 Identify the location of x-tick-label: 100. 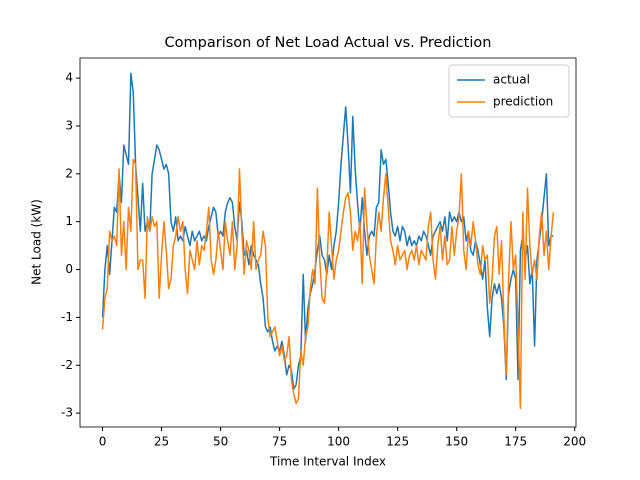
(338, 442).